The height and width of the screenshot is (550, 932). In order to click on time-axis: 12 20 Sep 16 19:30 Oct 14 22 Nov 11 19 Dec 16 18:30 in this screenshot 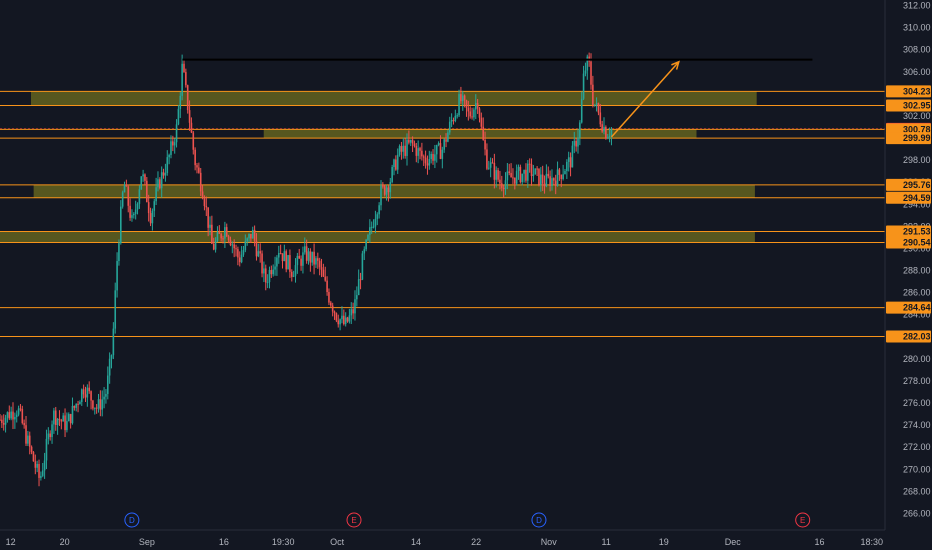, I will do `click(442, 538)`.